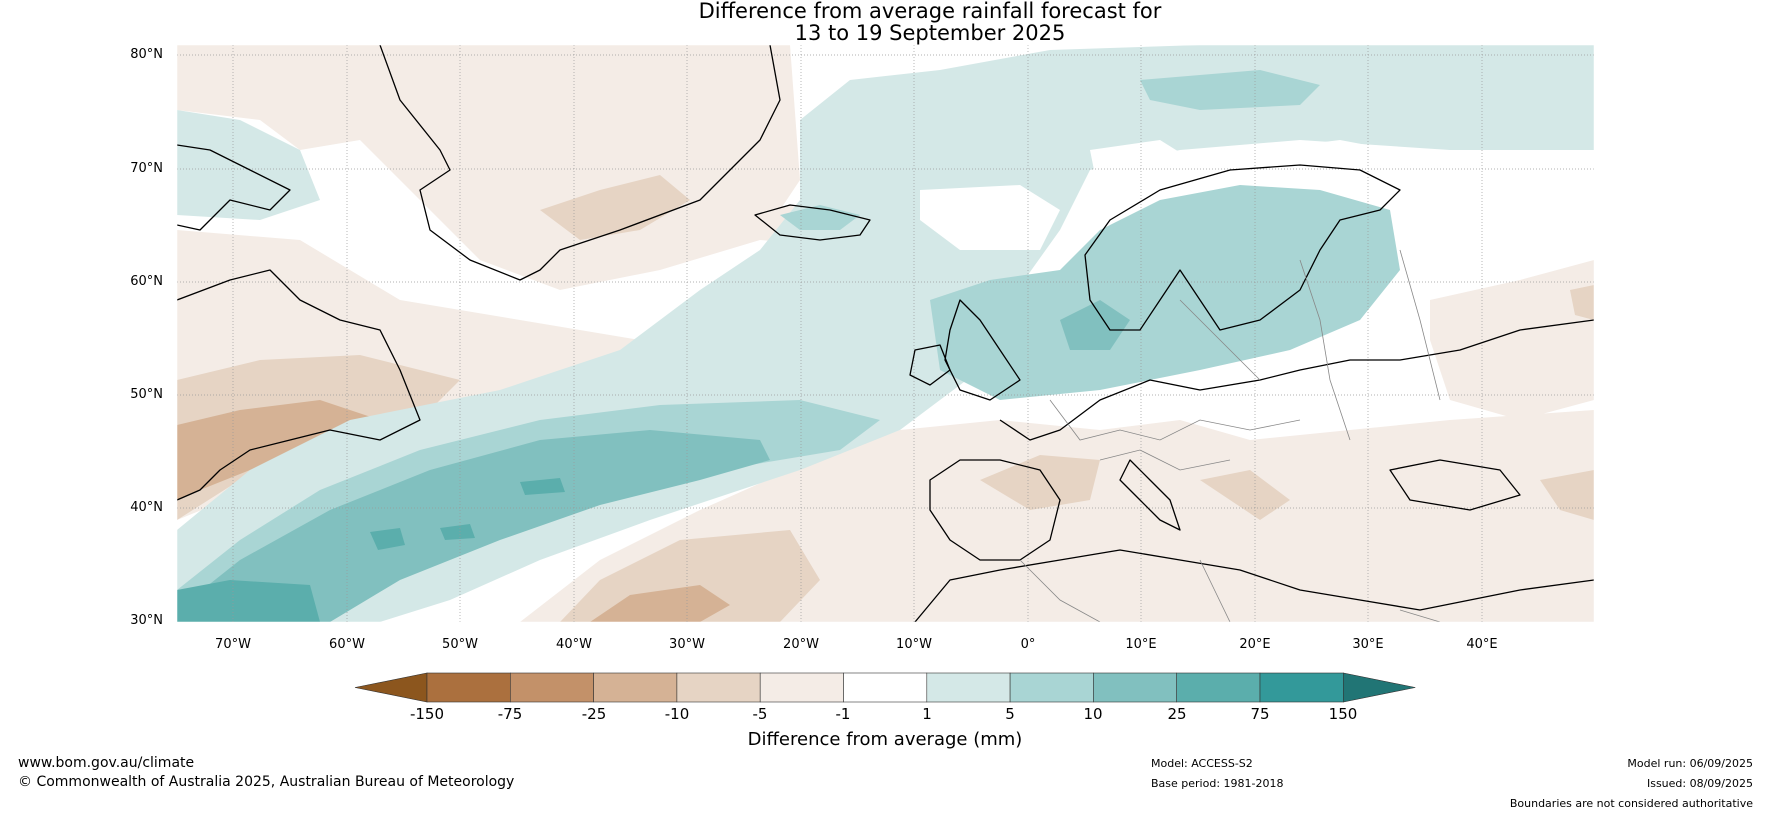 Image resolution: width=1770 pixels, height=816 pixels. I want to click on dry-region-greenland-east, so click(615, 207).